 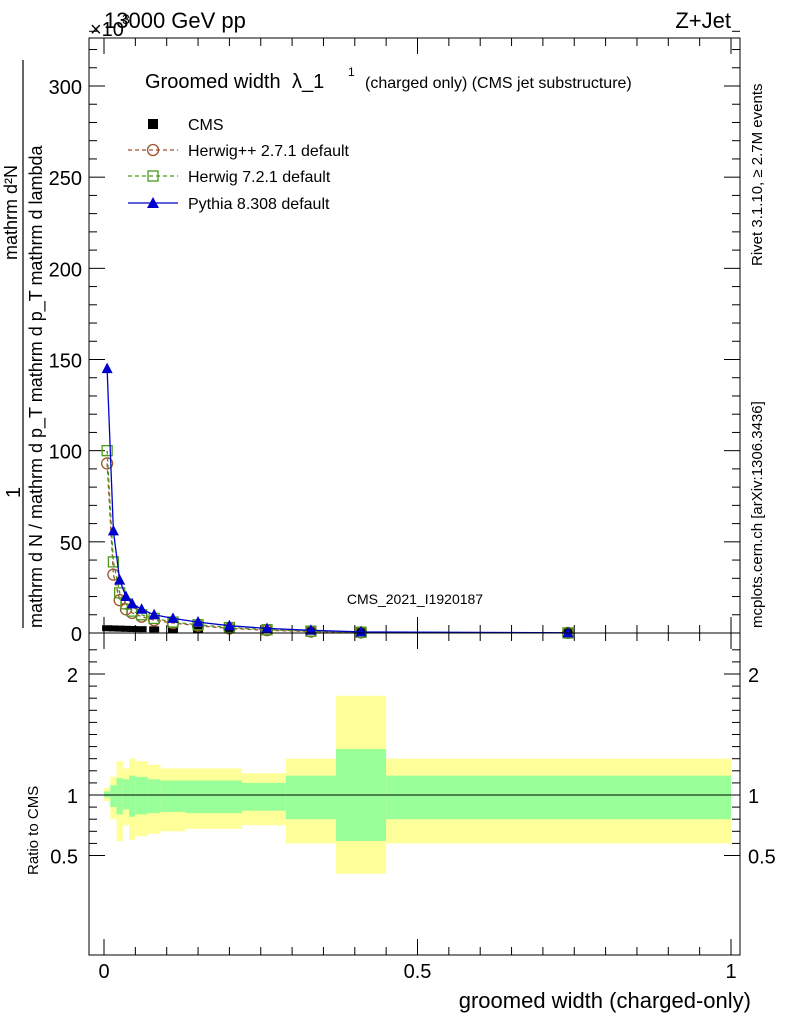 What do you see at coordinates (175, 20) in the screenshot?
I see `beam-label: 13000 GeV pp` at bounding box center [175, 20].